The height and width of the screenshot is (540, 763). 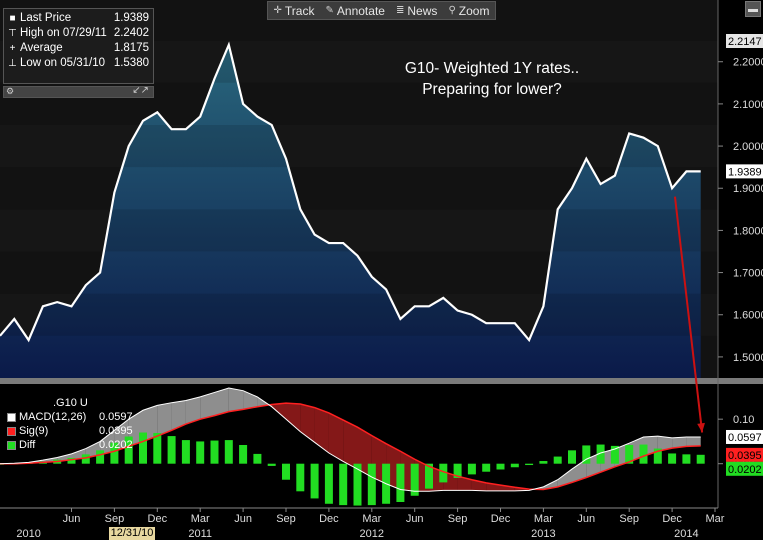 I want to click on zoom-label: Zoom, so click(x=474, y=10).